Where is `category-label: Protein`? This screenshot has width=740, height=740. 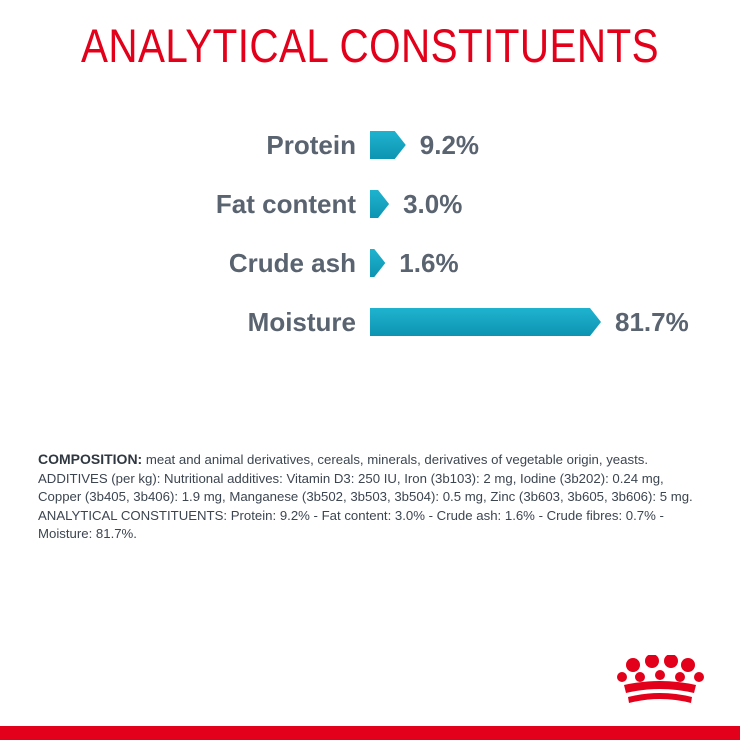
category-label: Protein is located at coordinates (311, 145).